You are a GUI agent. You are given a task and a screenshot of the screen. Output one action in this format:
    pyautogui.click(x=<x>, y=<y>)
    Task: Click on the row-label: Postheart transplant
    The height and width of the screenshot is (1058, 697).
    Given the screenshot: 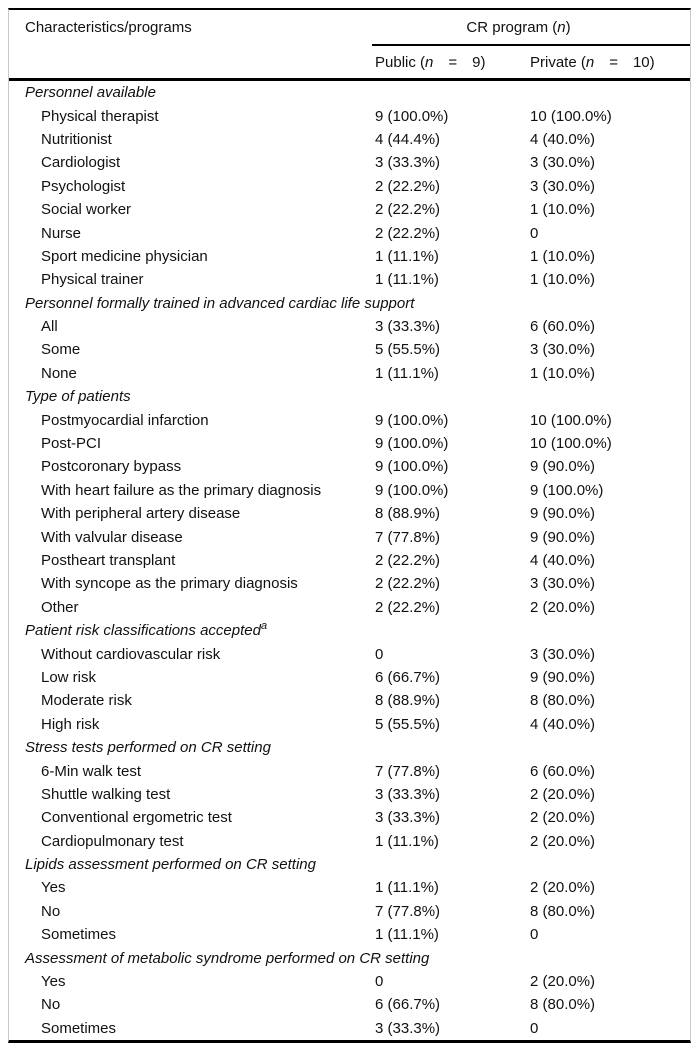 What is the action you would take?
    pyautogui.click(x=108, y=560)
    